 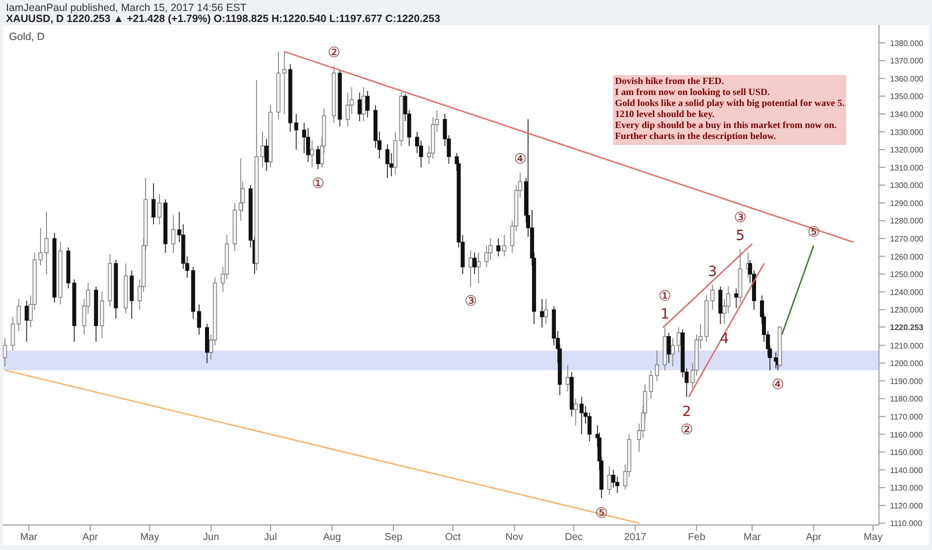 I want to click on x-tick-label: Aug, so click(x=332, y=538).